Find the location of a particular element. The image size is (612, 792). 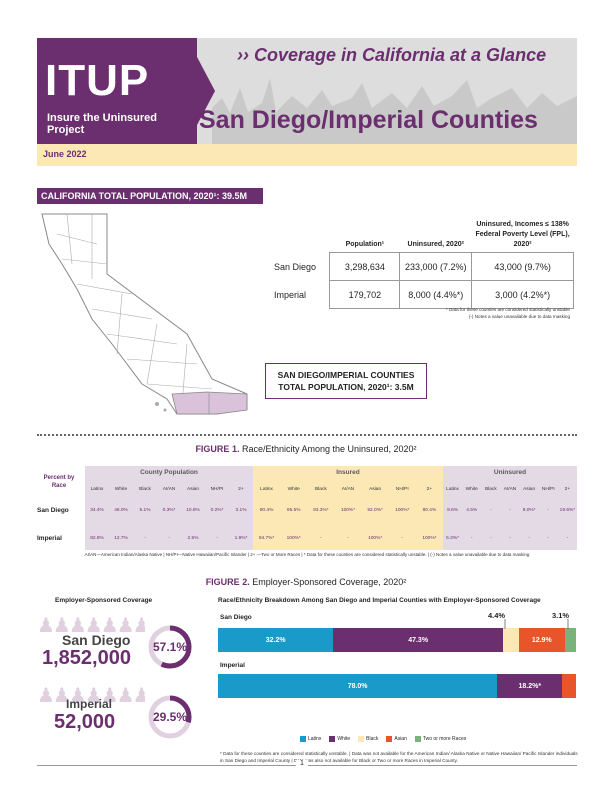

report-date: June 2022 is located at coordinates (65, 154).